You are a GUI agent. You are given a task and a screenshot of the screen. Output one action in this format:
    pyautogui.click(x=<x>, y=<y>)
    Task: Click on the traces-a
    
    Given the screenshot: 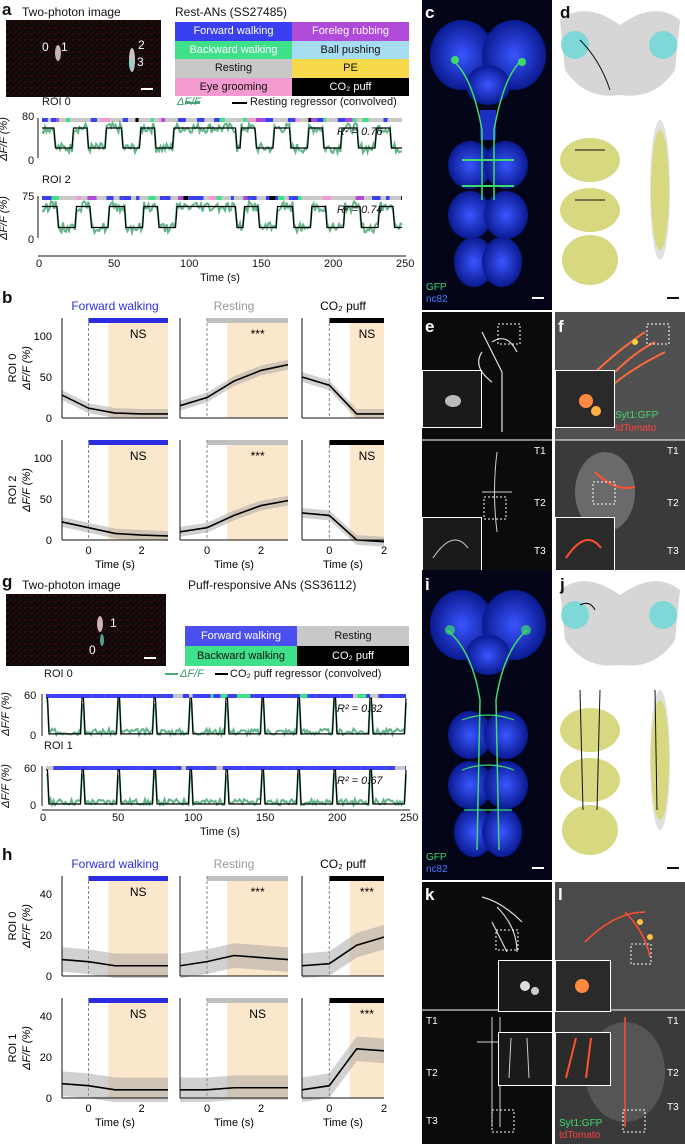 What is the action you would take?
    pyautogui.click(x=221, y=179)
    